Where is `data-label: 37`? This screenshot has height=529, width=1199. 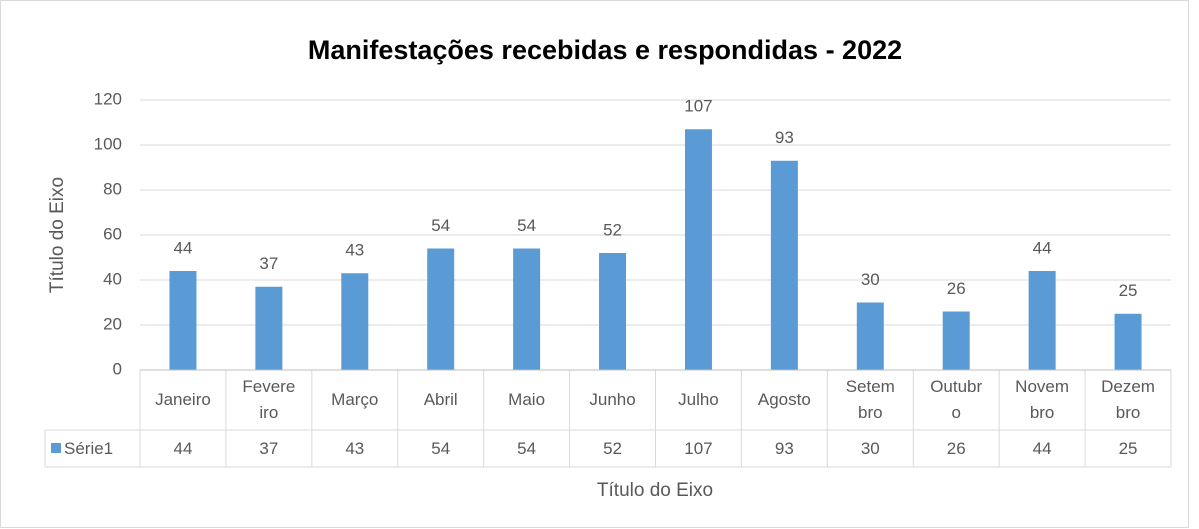 data-label: 37 is located at coordinates (268, 263).